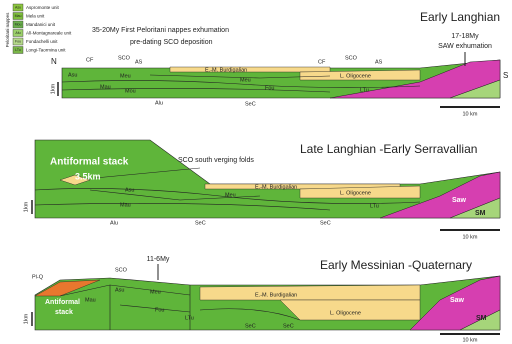  What do you see at coordinates (171, 42) in the screenshot?
I see `annotation: pre-dating SCO deposition` at bounding box center [171, 42].